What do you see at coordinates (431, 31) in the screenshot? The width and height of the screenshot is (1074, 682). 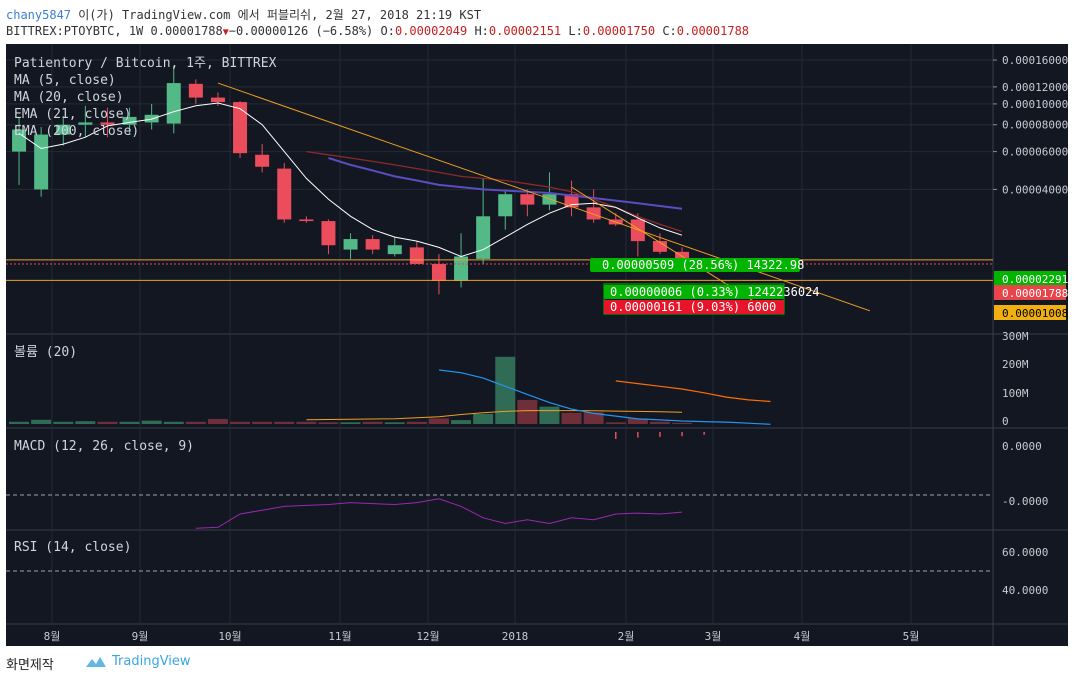 I see `open-value: 0.00002049` at bounding box center [431, 31].